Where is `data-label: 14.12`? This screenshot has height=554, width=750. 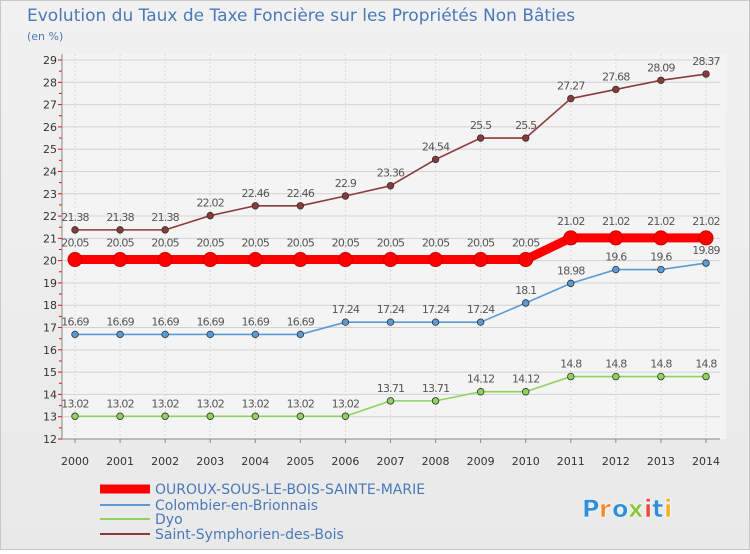 data-label: 14.12 is located at coordinates (481, 379).